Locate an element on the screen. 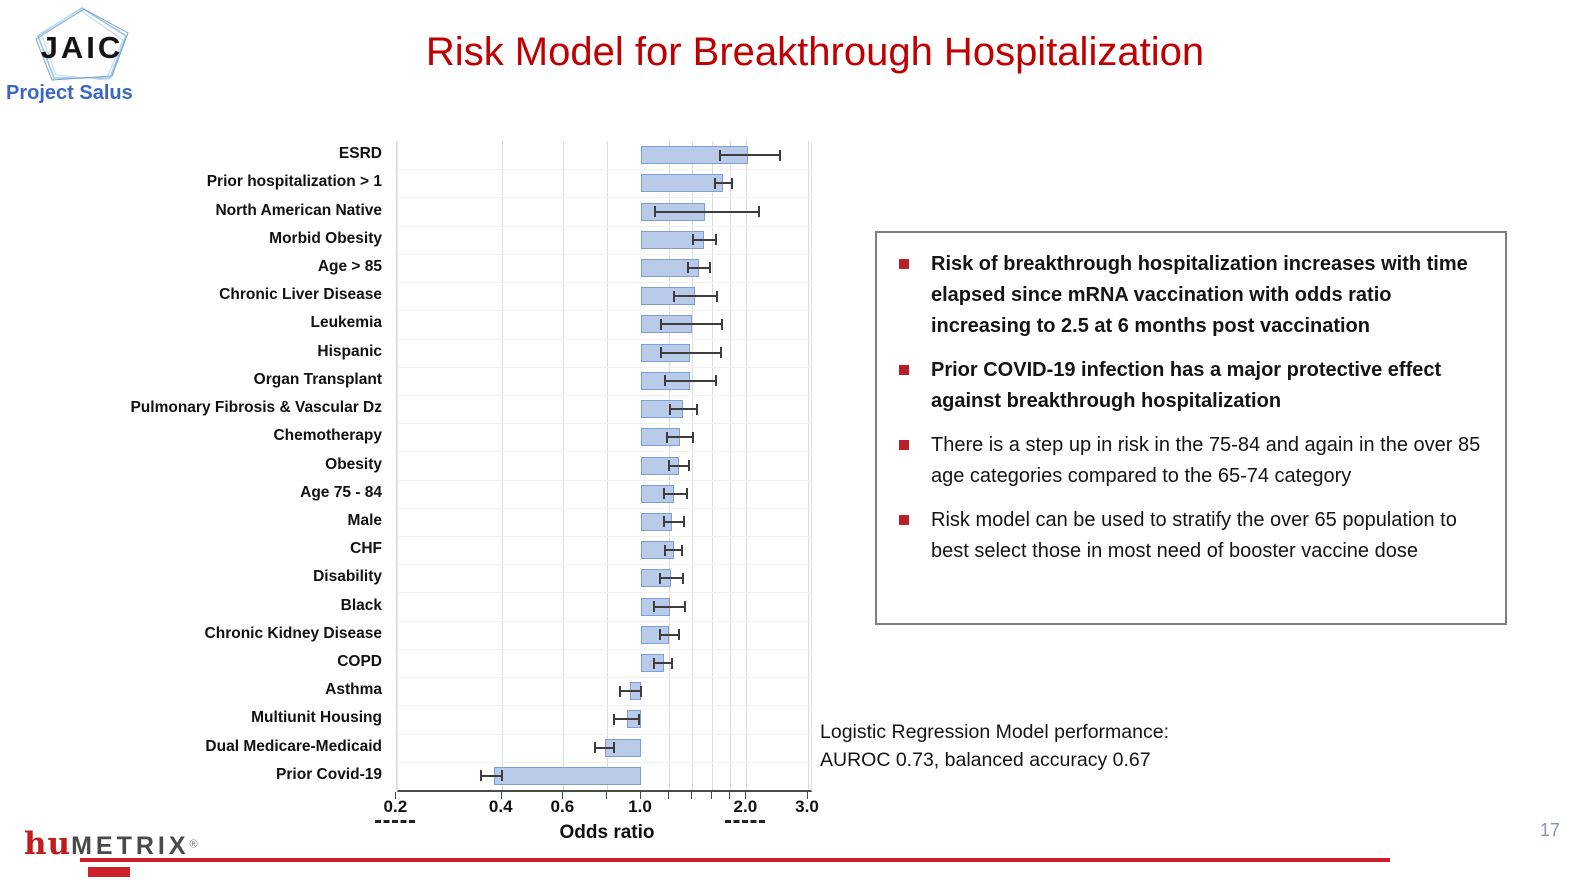  pentagon-icon is located at coordinates (82, 44).